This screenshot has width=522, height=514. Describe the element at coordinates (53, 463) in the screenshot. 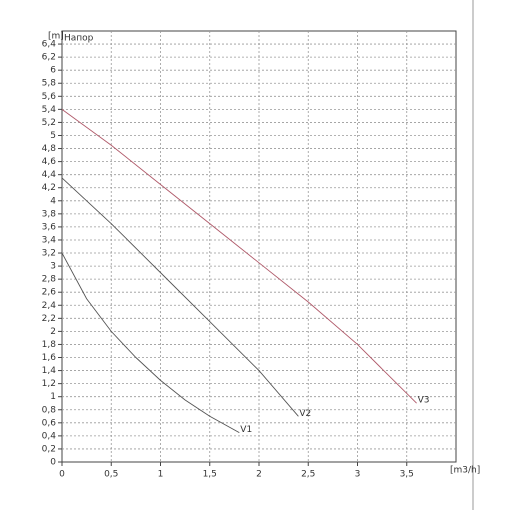

I see `y-tick-label: 0` at that location.